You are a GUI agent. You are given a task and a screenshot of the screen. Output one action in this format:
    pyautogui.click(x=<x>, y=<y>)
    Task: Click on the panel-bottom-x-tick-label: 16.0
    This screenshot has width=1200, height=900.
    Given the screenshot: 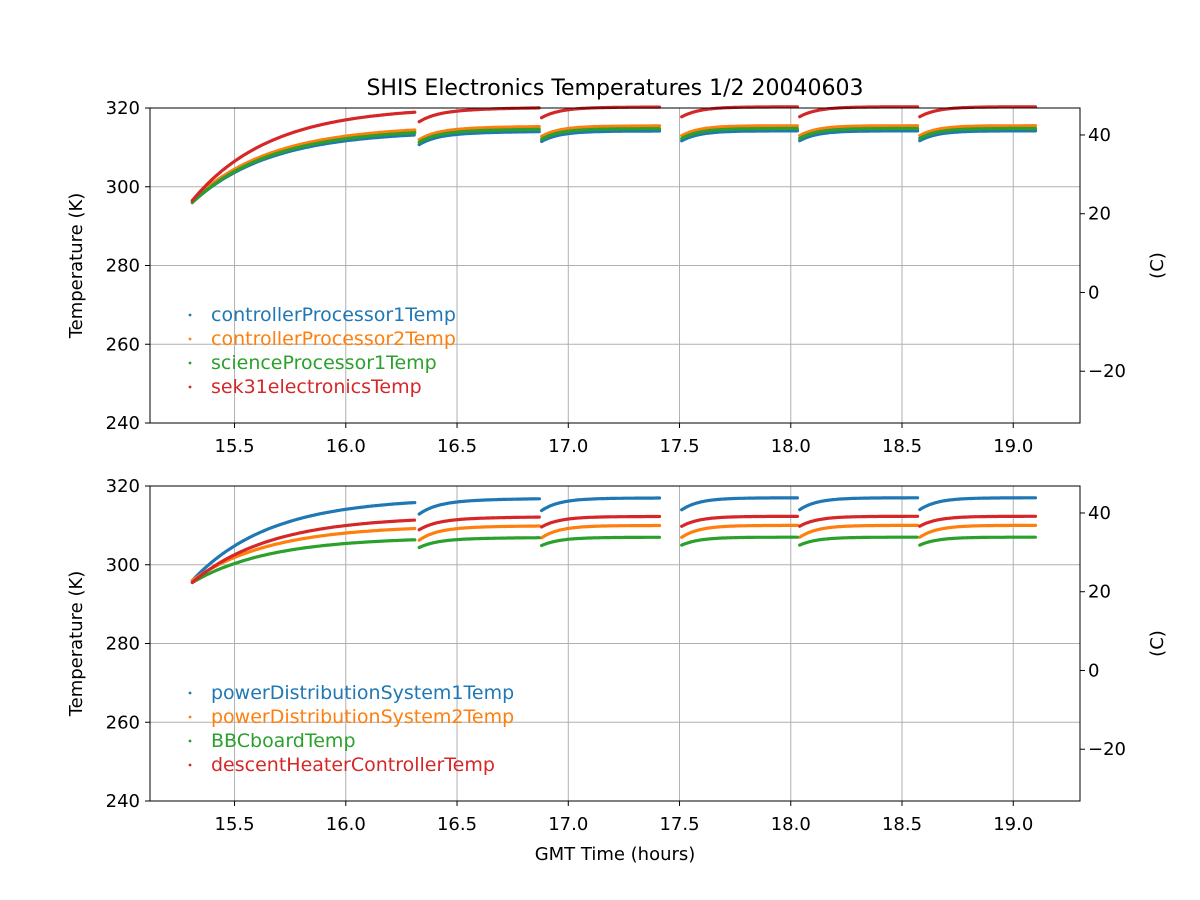 What is the action you would take?
    pyautogui.click(x=346, y=824)
    